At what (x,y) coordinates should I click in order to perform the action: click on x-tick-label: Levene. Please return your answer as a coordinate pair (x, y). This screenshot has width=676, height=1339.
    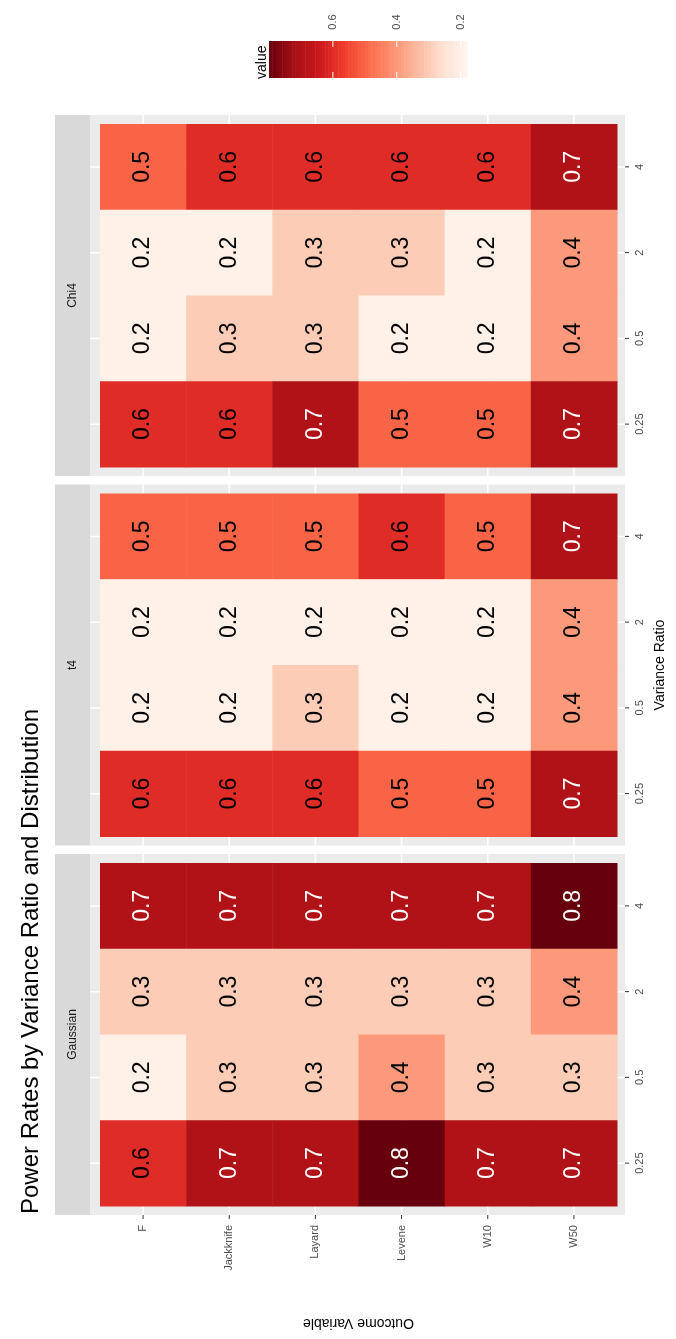
    Looking at the image, I should click on (400, 1243).